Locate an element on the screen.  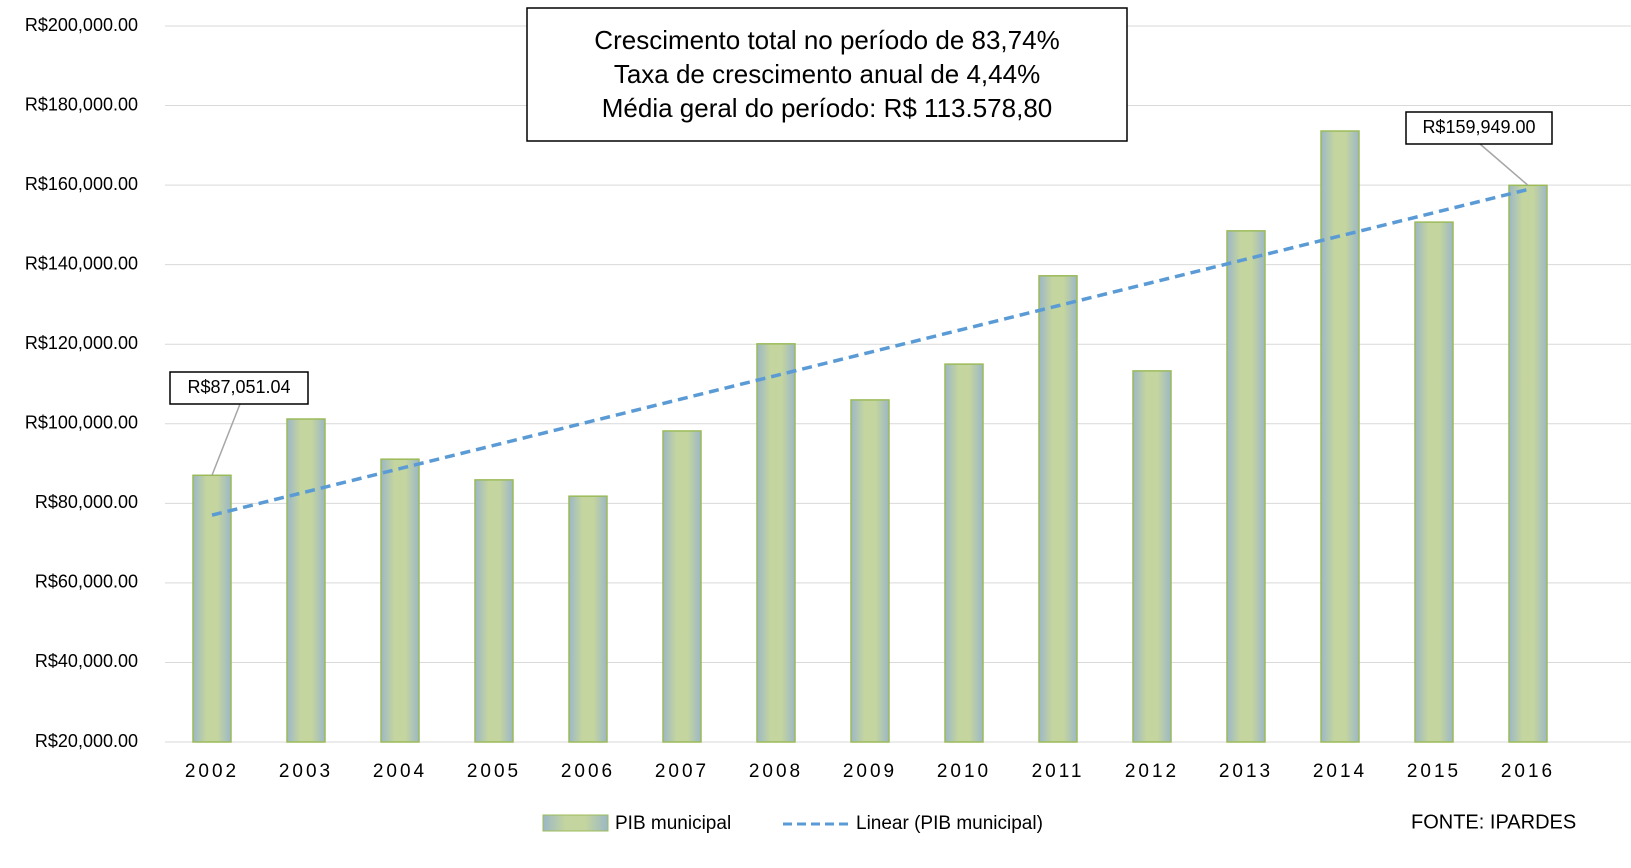
y-tick-label: R$60,000.00 is located at coordinates (86, 582).